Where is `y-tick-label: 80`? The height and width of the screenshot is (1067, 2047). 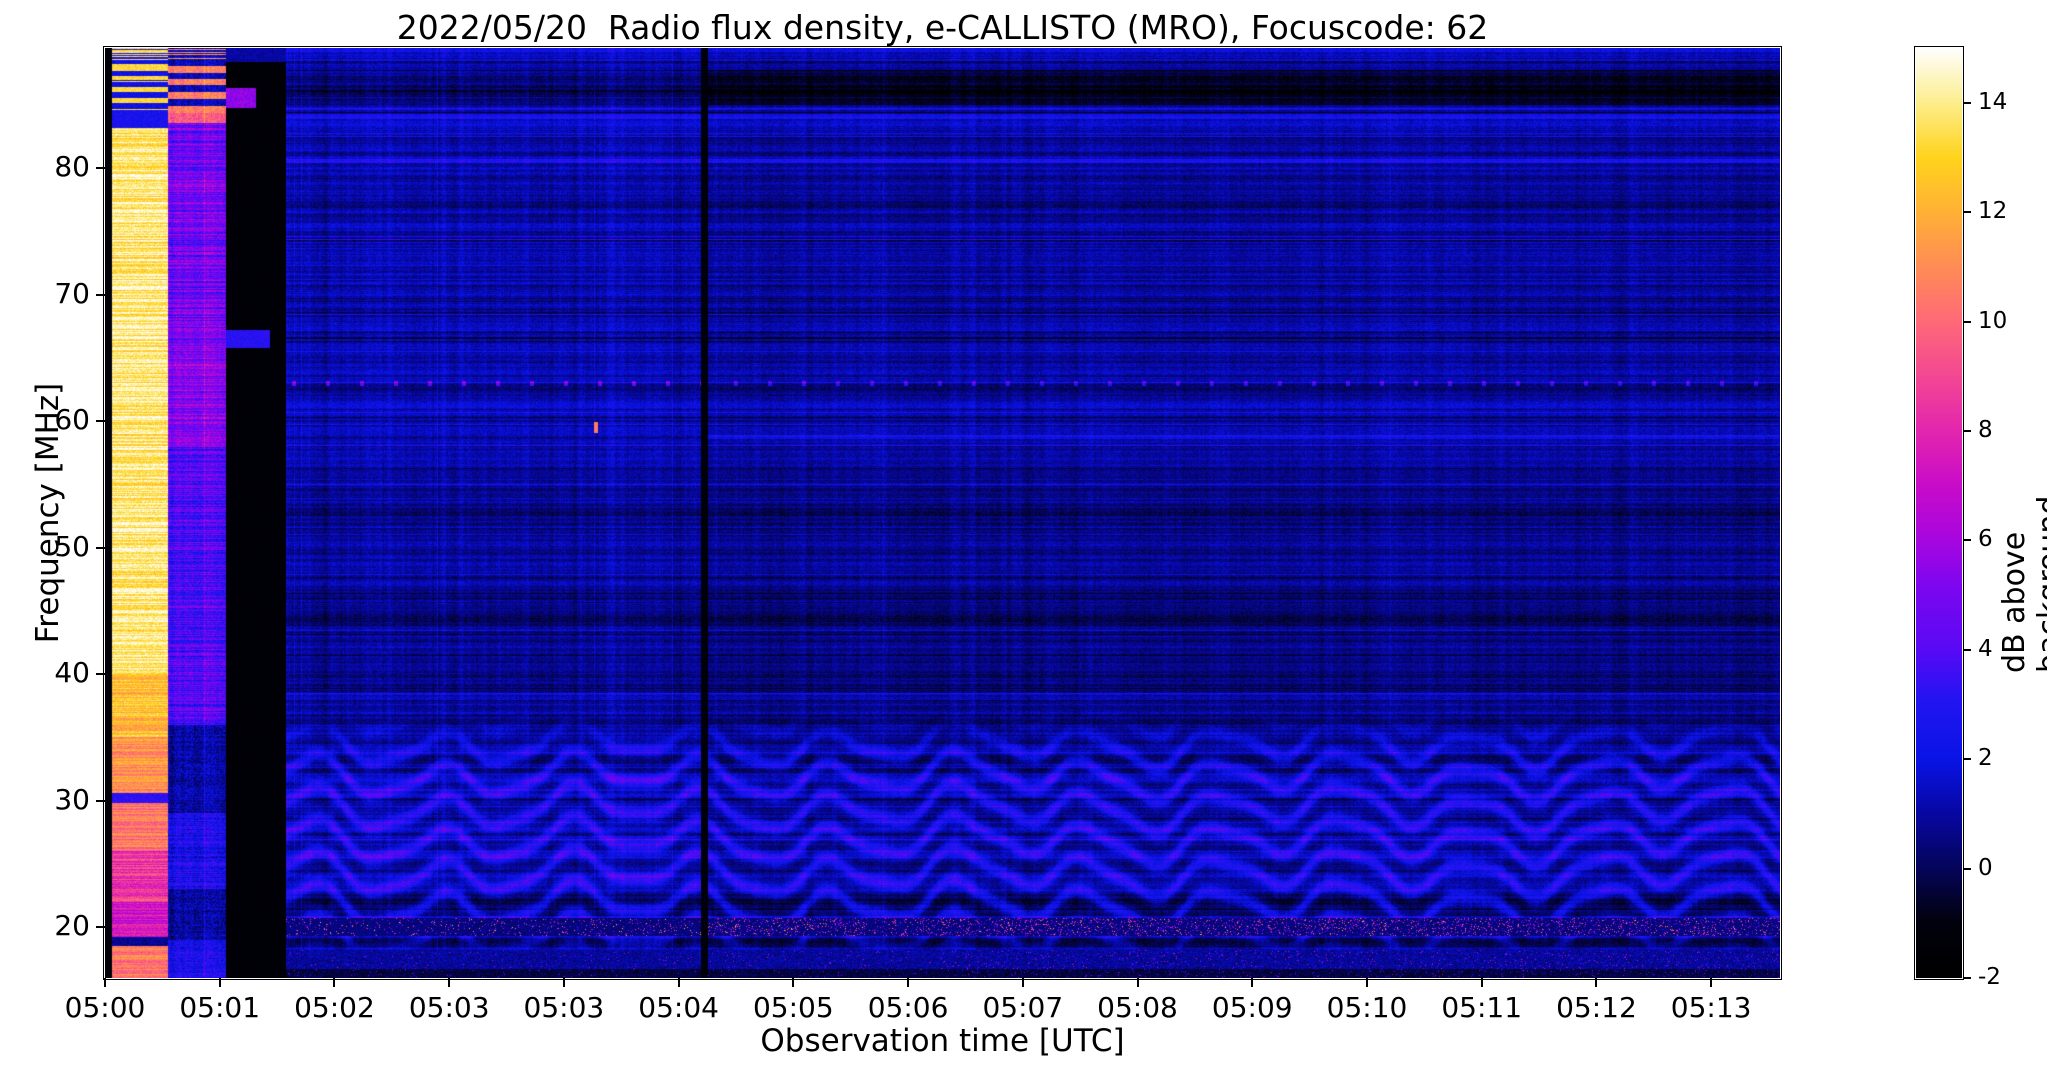
y-tick-label: 80 is located at coordinates (72, 167).